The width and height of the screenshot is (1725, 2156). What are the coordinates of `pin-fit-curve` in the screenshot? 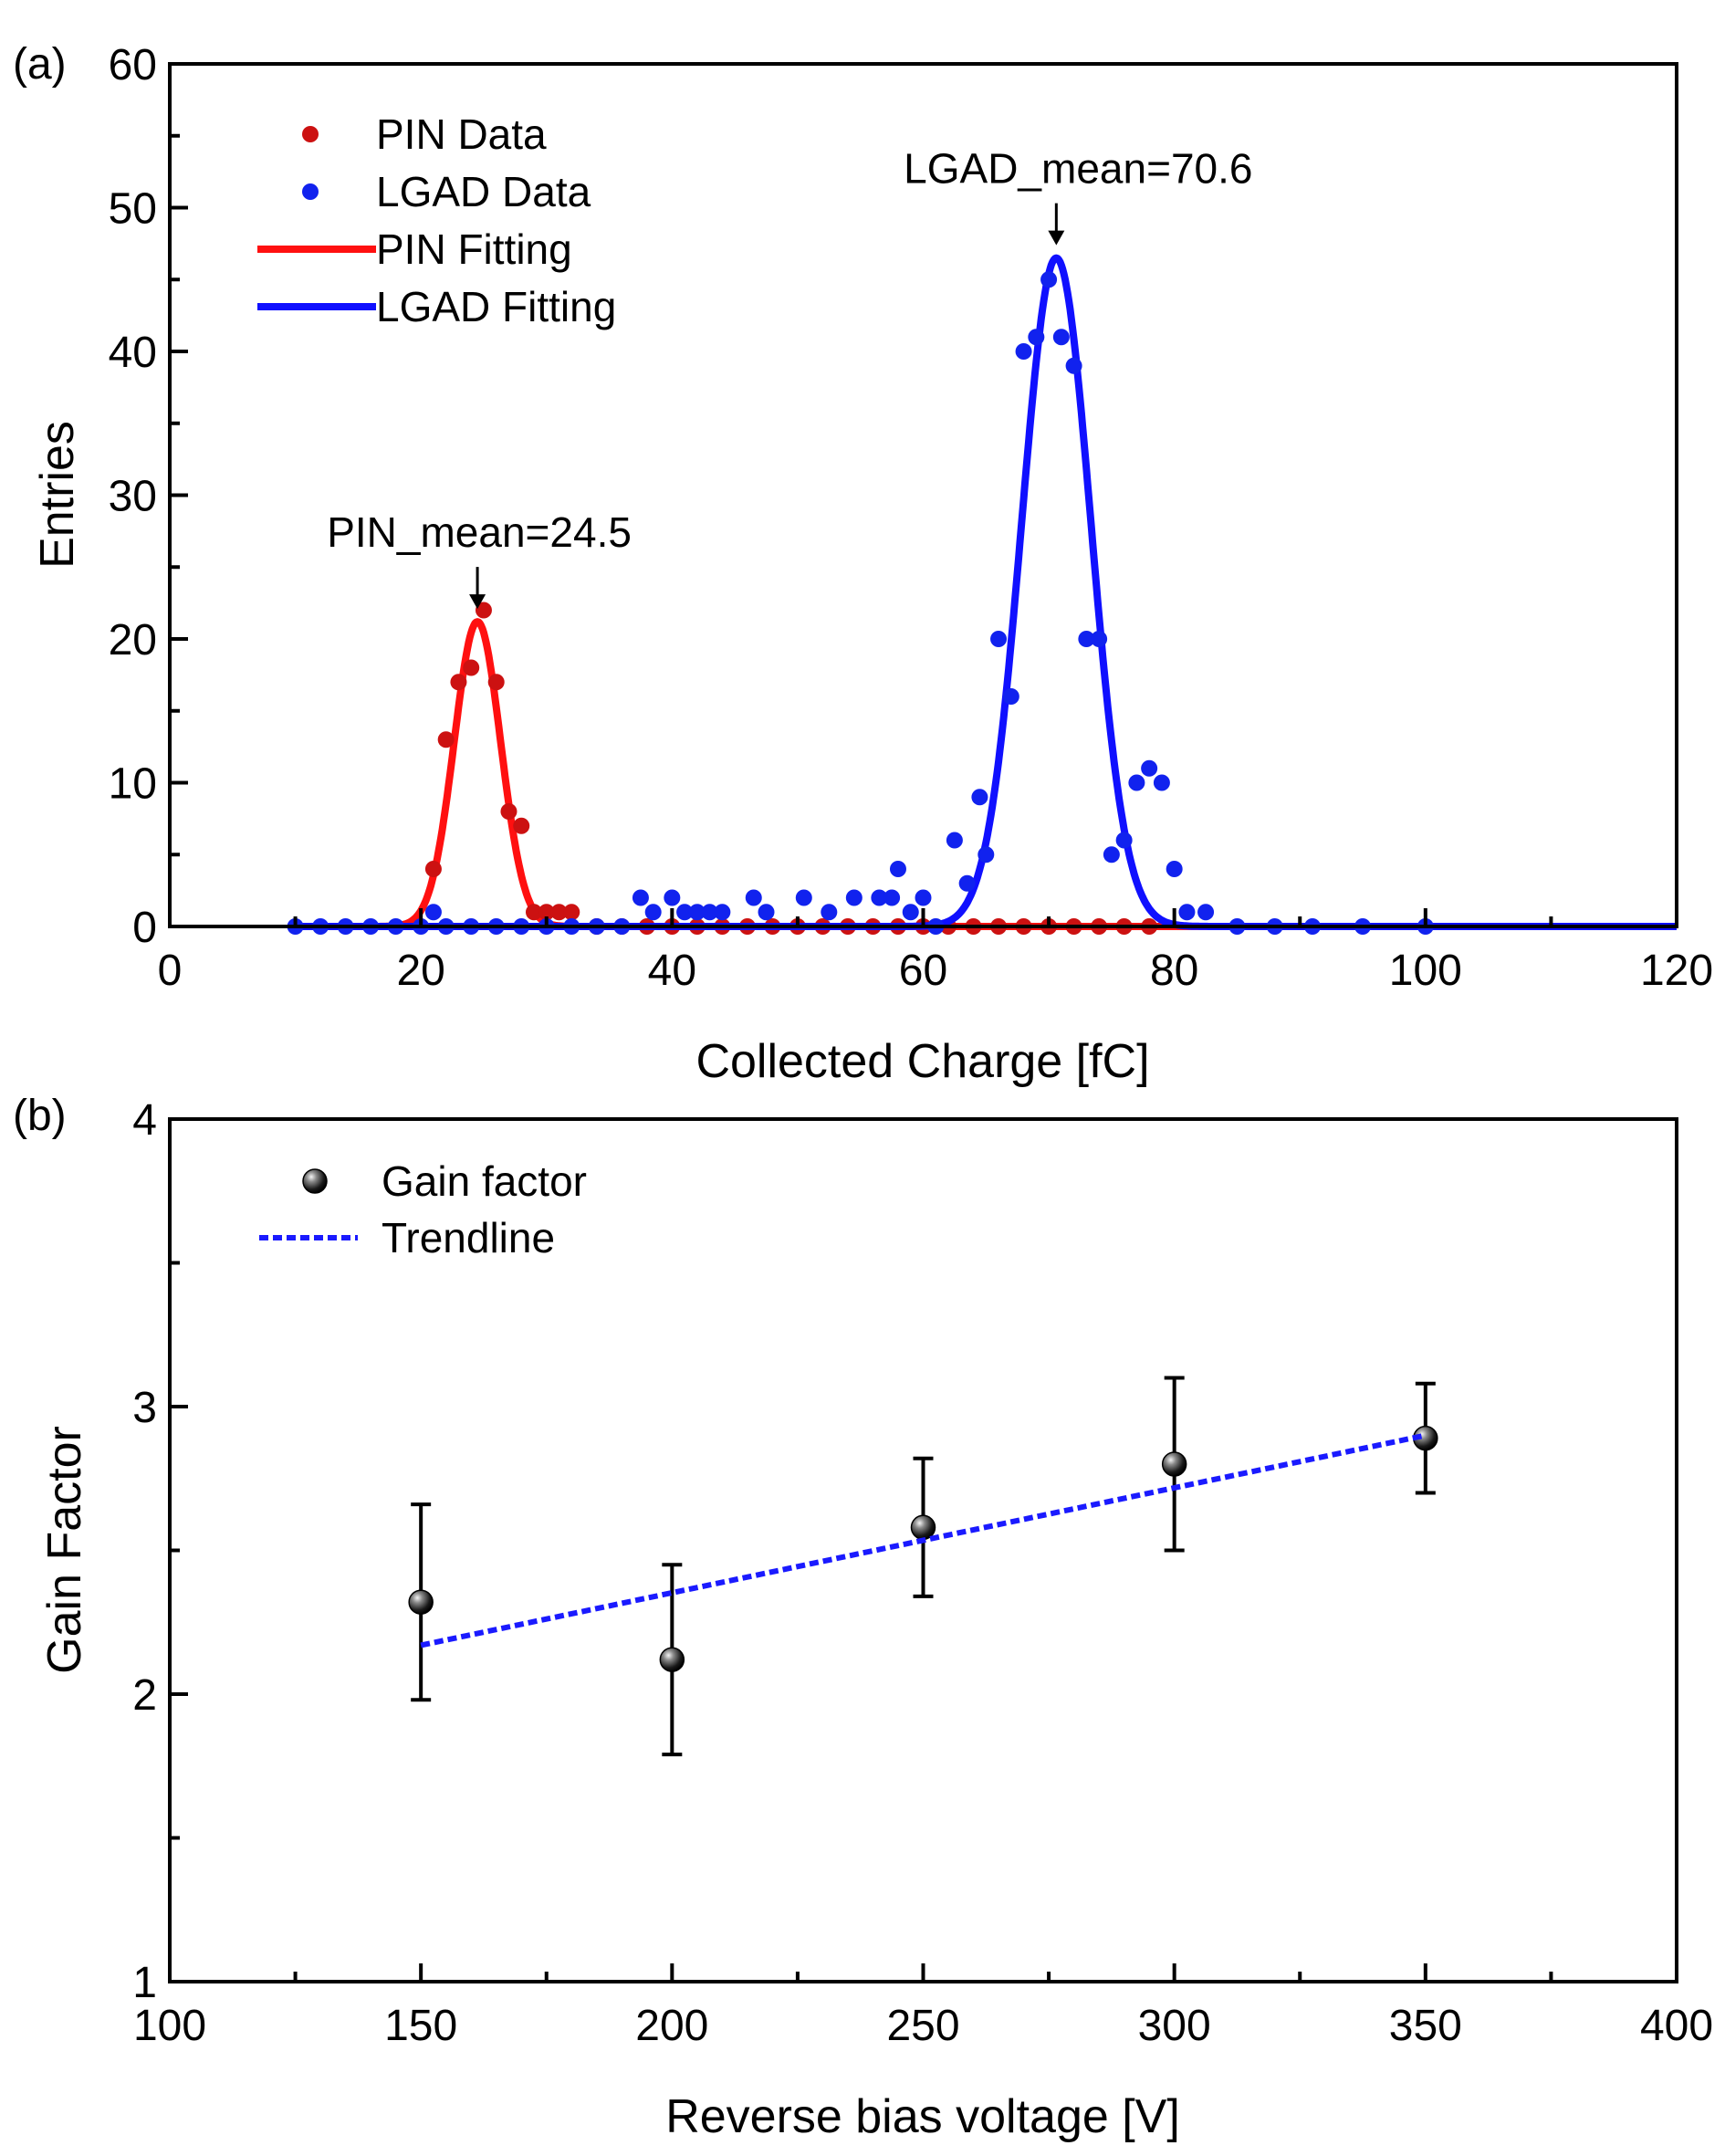 It's located at (986, 774).